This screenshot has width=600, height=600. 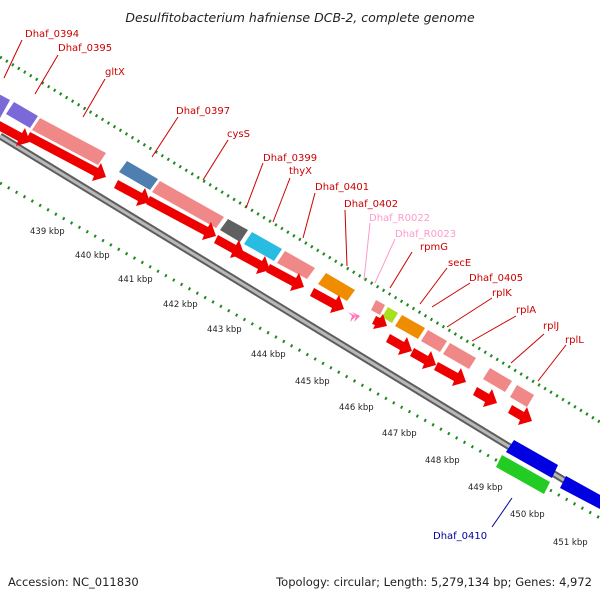 What do you see at coordinates (399, 218) in the screenshot?
I see `gene-label-dhaf-r0022: Dhaf_R0022` at bounding box center [399, 218].